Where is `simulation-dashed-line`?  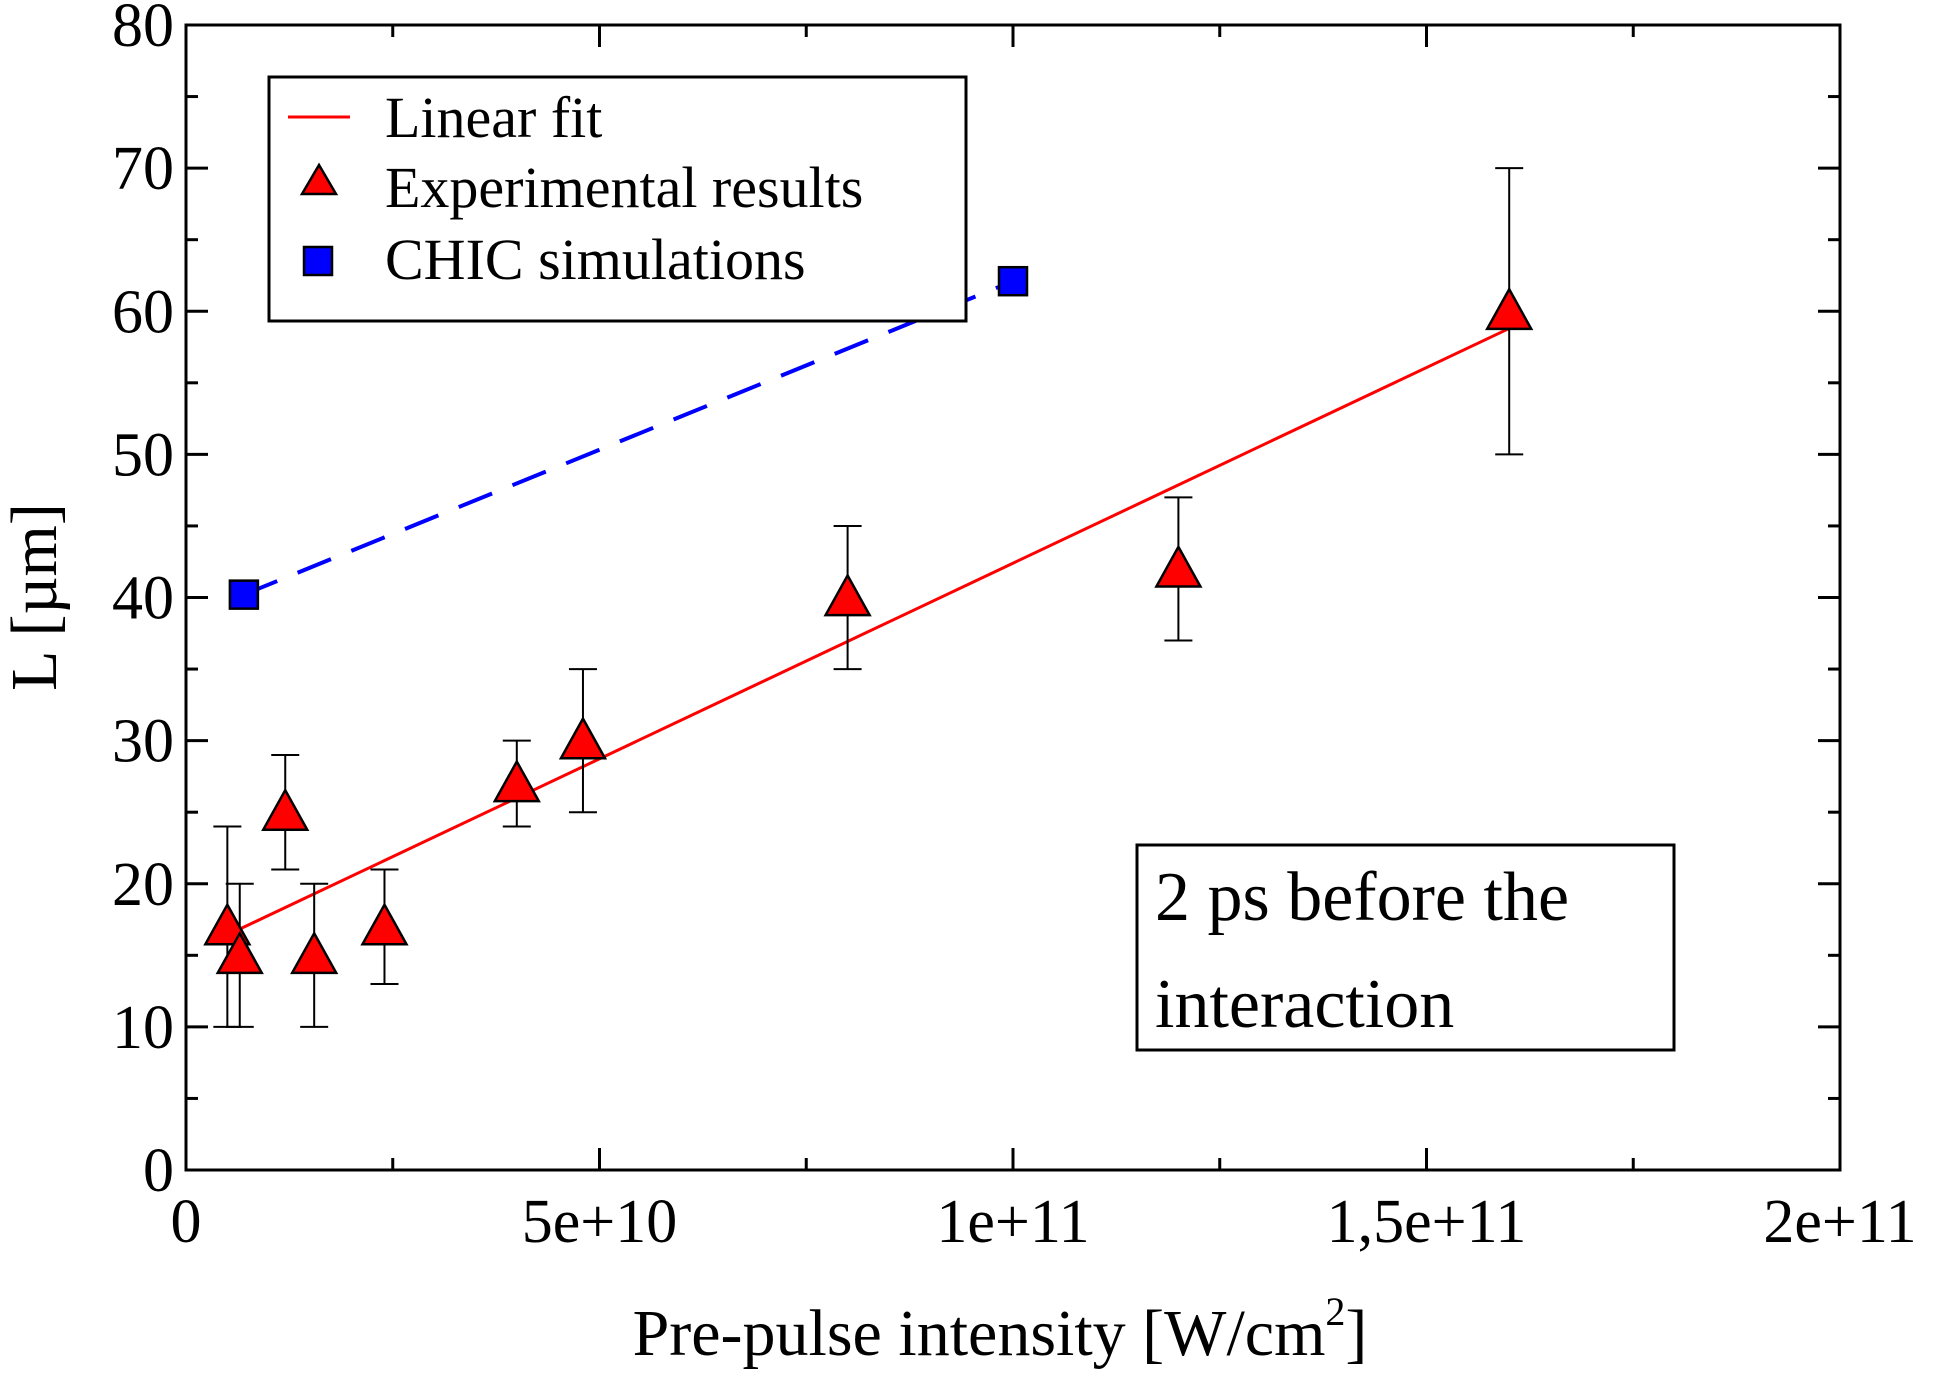 simulation-dashed-line is located at coordinates (628, 438).